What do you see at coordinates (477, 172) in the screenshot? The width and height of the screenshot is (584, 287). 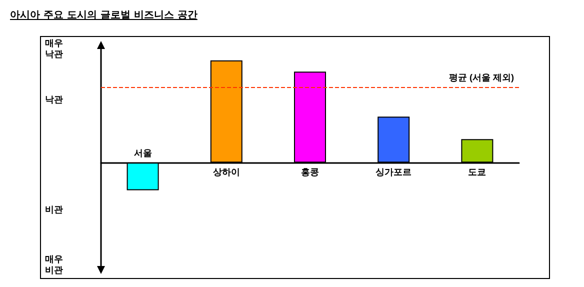 I see `x-tick-label: 도쿄` at bounding box center [477, 172].